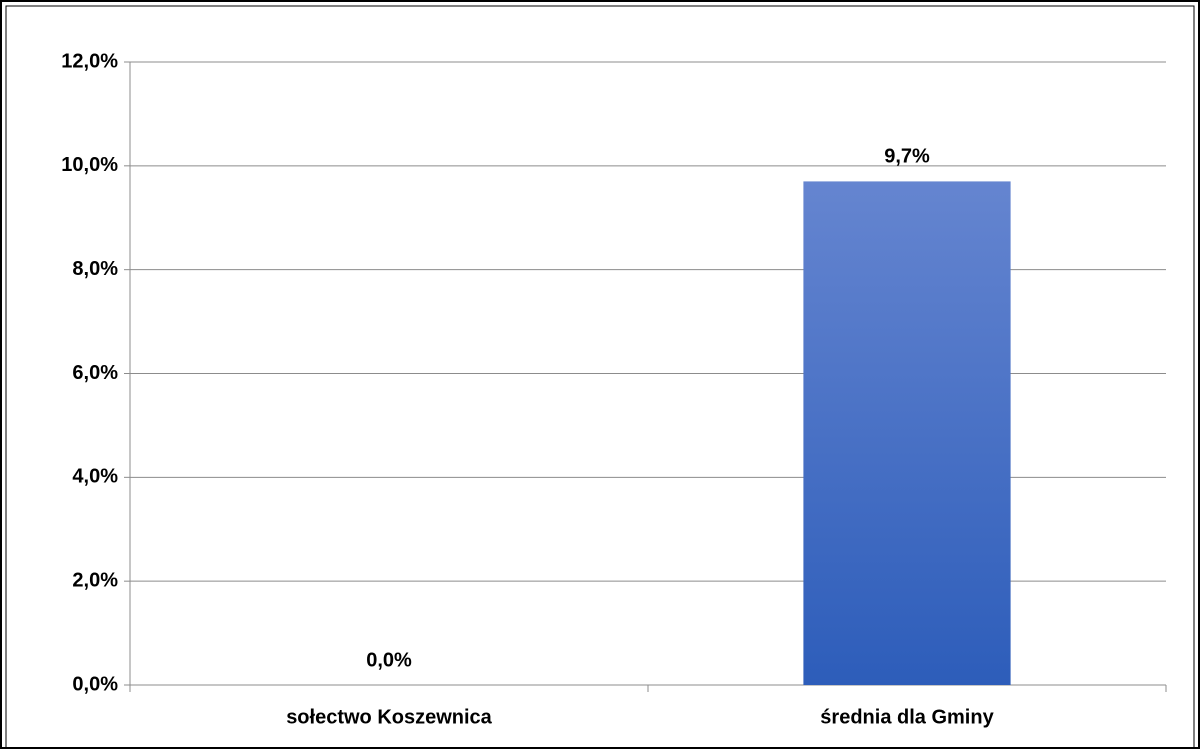  Describe the element at coordinates (89, 61) in the screenshot. I see `y-tick-label: 12,0%` at that location.